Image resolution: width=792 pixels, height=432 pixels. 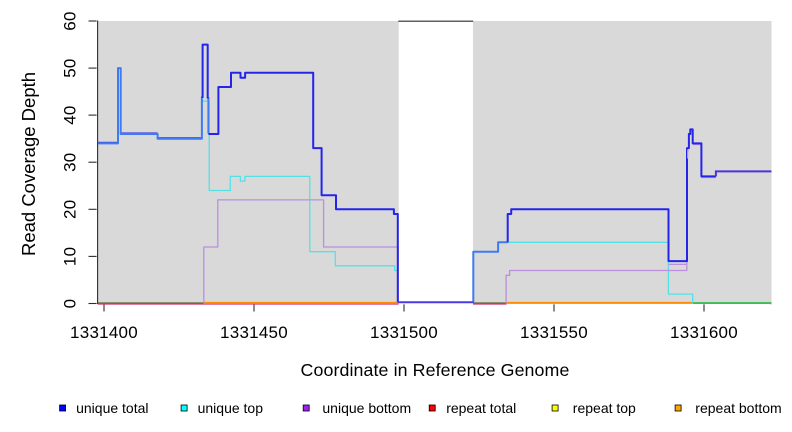 I want to click on svg-text: 1331400, so click(x=104, y=332).